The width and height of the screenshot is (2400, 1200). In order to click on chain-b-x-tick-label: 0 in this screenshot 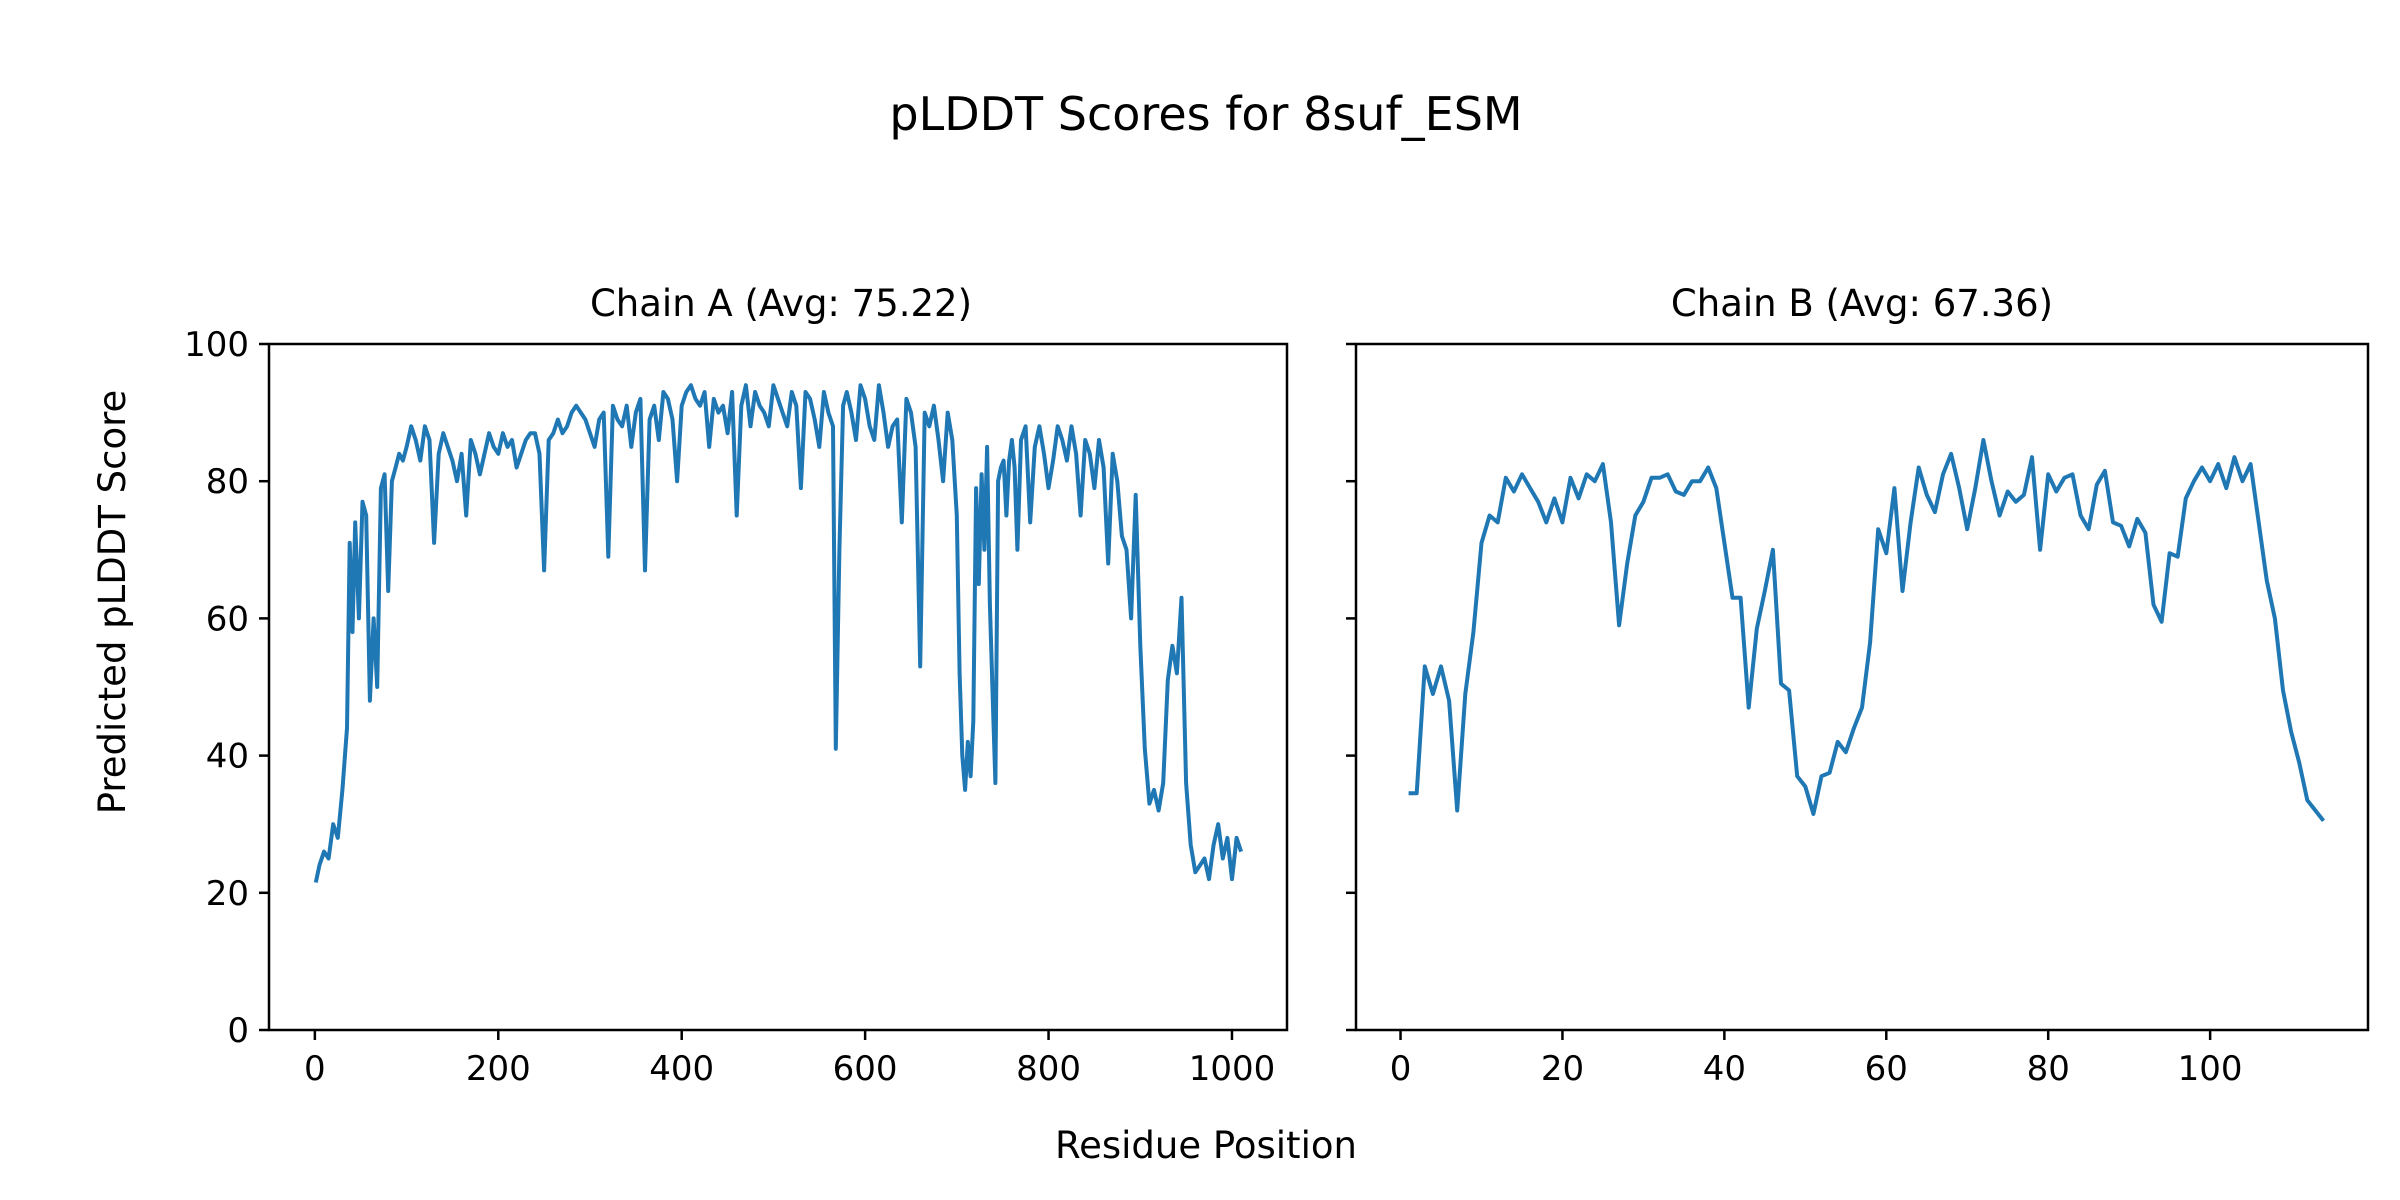, I will do `click(1401, 1069)`.